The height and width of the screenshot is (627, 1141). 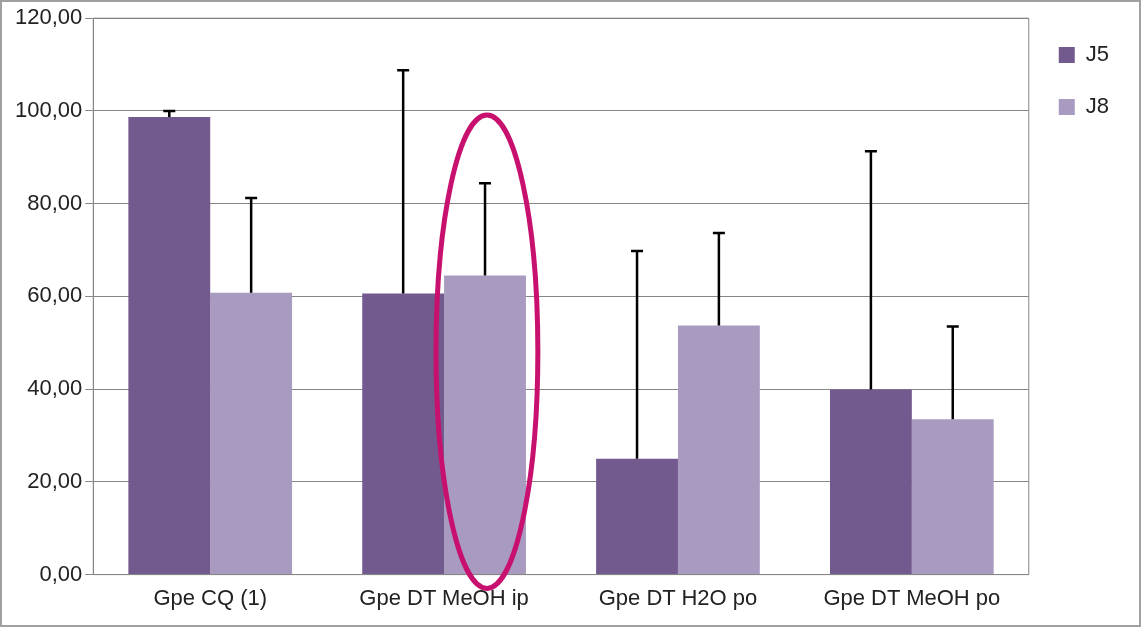 What do you see at coordinates (912, 597) in the screenshot?
I see `x-tick-label: Gpe DT MeOH po` at bounding box center [912, 597].